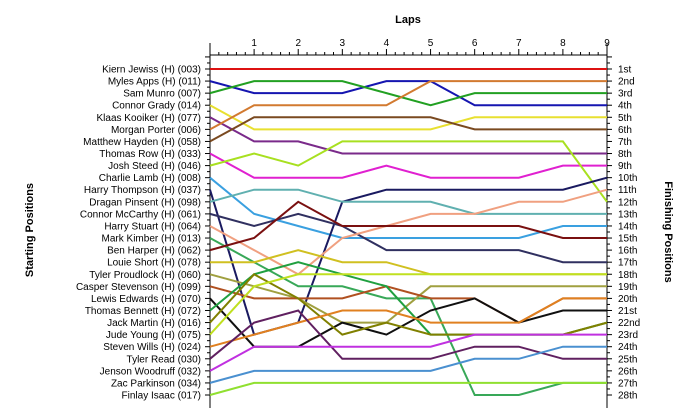  What do you see at coordinates (627, 263) in the screenshot?
I see `finish-position-label: 17th` at bounding box center [627, 263].